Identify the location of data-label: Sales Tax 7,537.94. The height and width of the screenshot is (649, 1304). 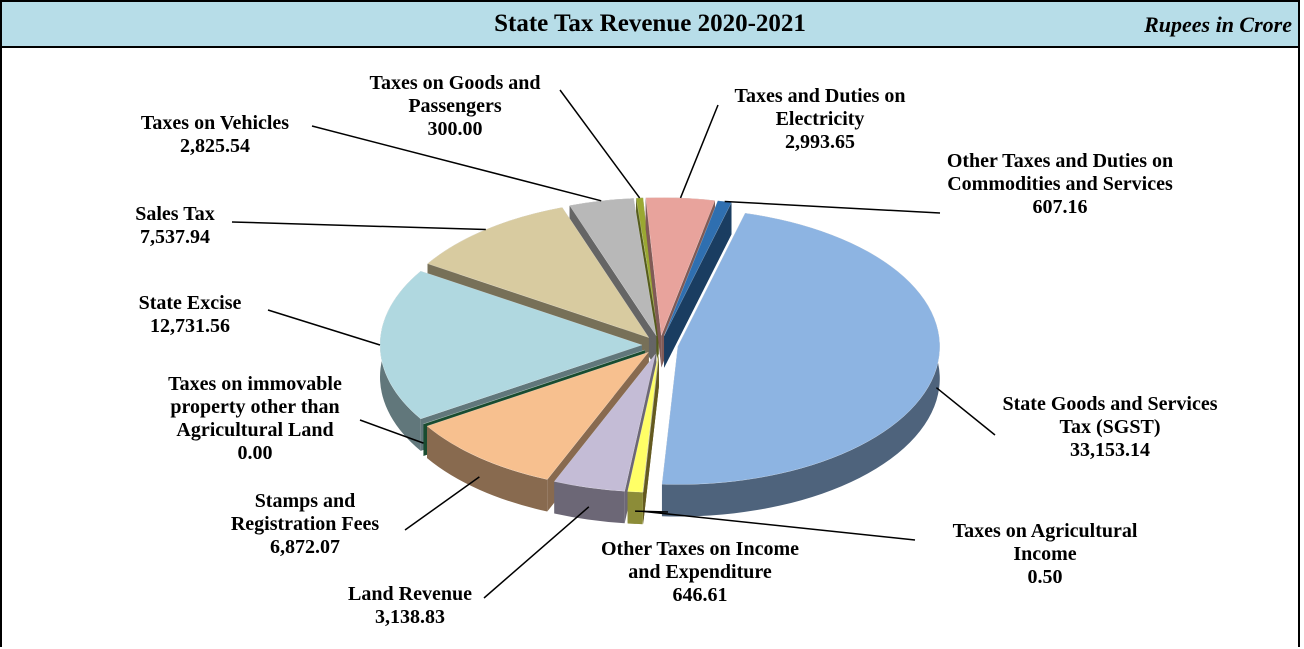
(175, 226).